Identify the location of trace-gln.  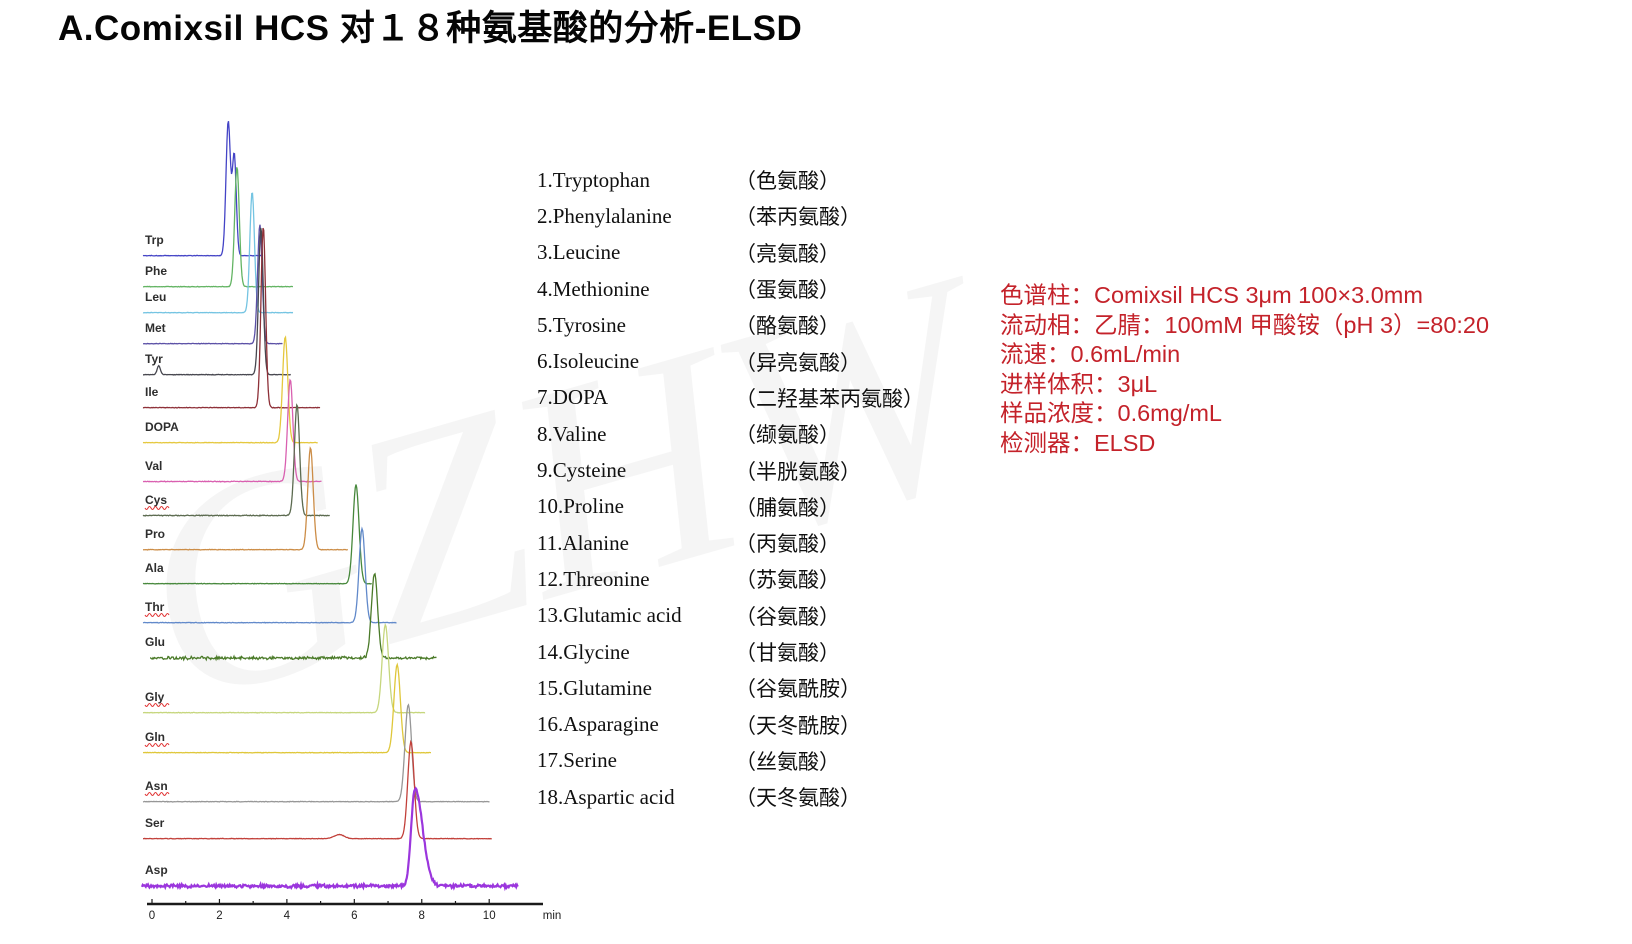
(287, 708).